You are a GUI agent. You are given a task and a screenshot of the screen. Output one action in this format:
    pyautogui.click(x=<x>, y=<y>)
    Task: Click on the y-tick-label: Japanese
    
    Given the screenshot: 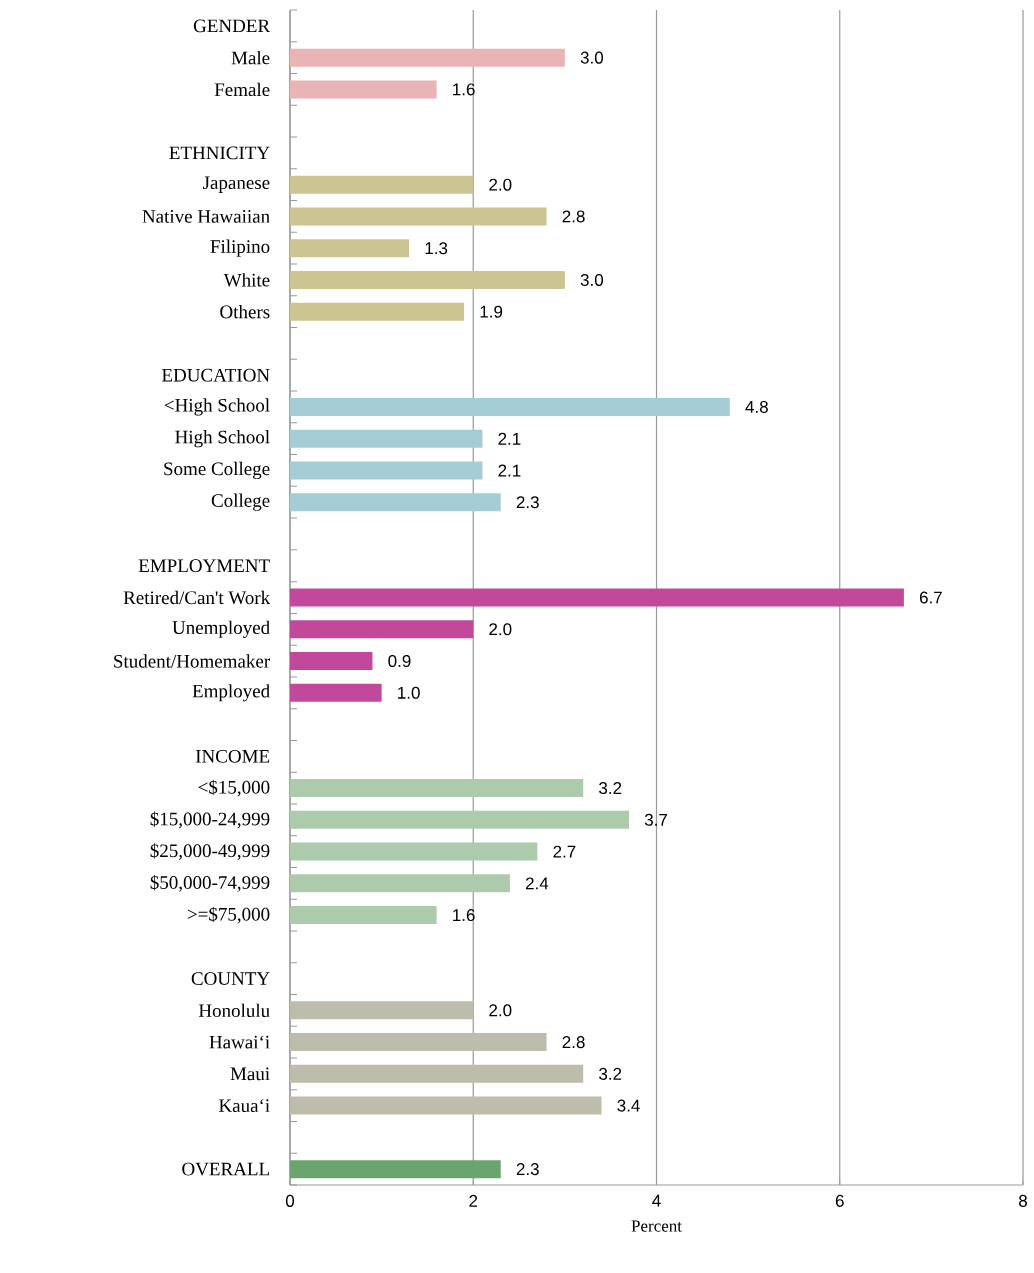 What is the action you would take?
    pyautogui.click(x=236, y=184)
    